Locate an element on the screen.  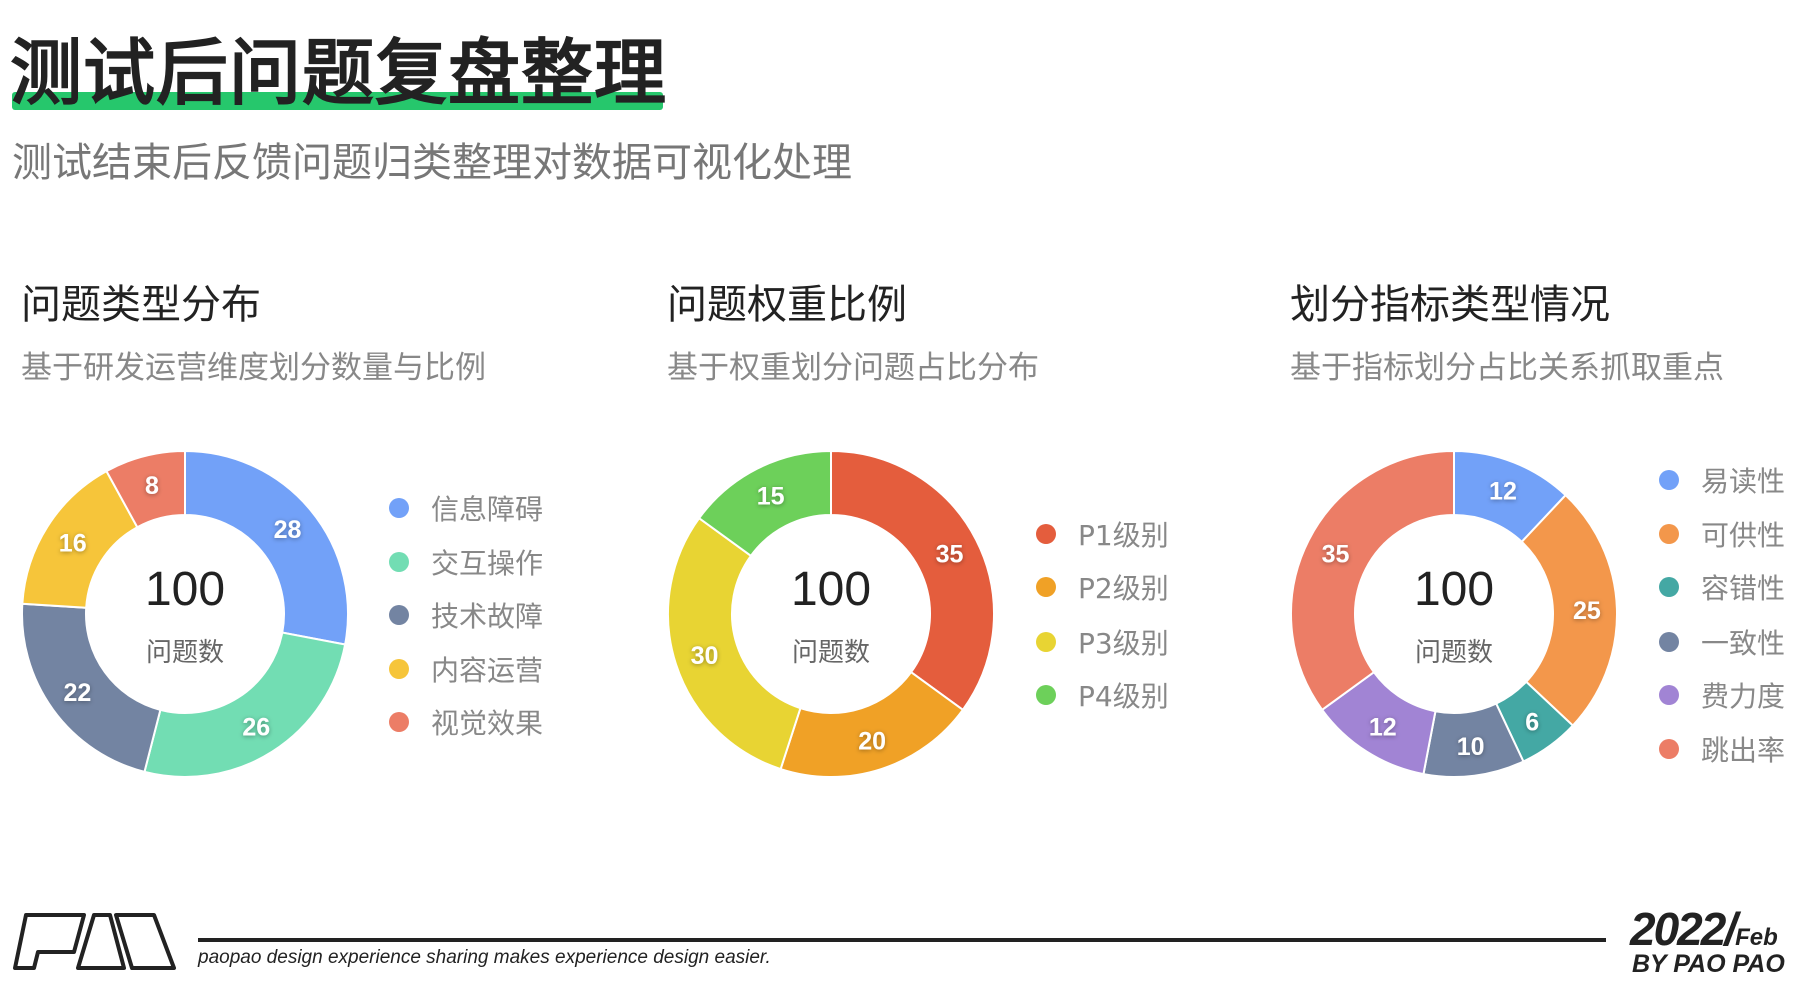
slice-value-label: 30 is located at coordinates (705, 656).